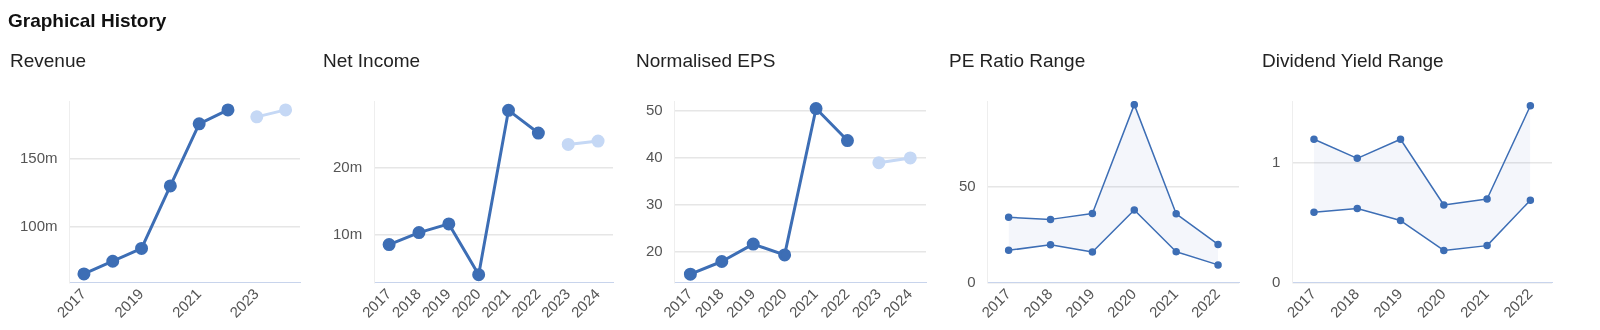  Describe the element at coordinates (654, 250) in the screenshot. I see `y-tick-label: 20` at that location.